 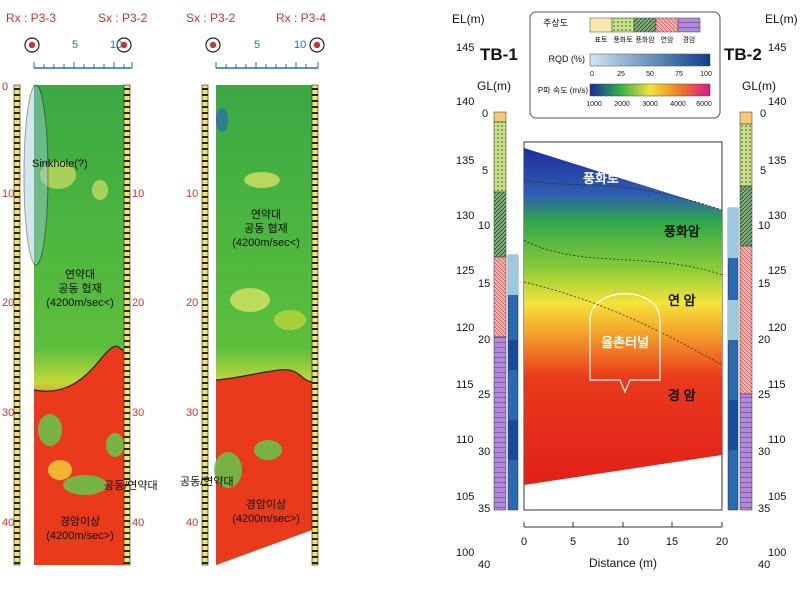 I want to click on x-axis: 0 5 10 15 20 Distance (m), so click(x=624, y=546).